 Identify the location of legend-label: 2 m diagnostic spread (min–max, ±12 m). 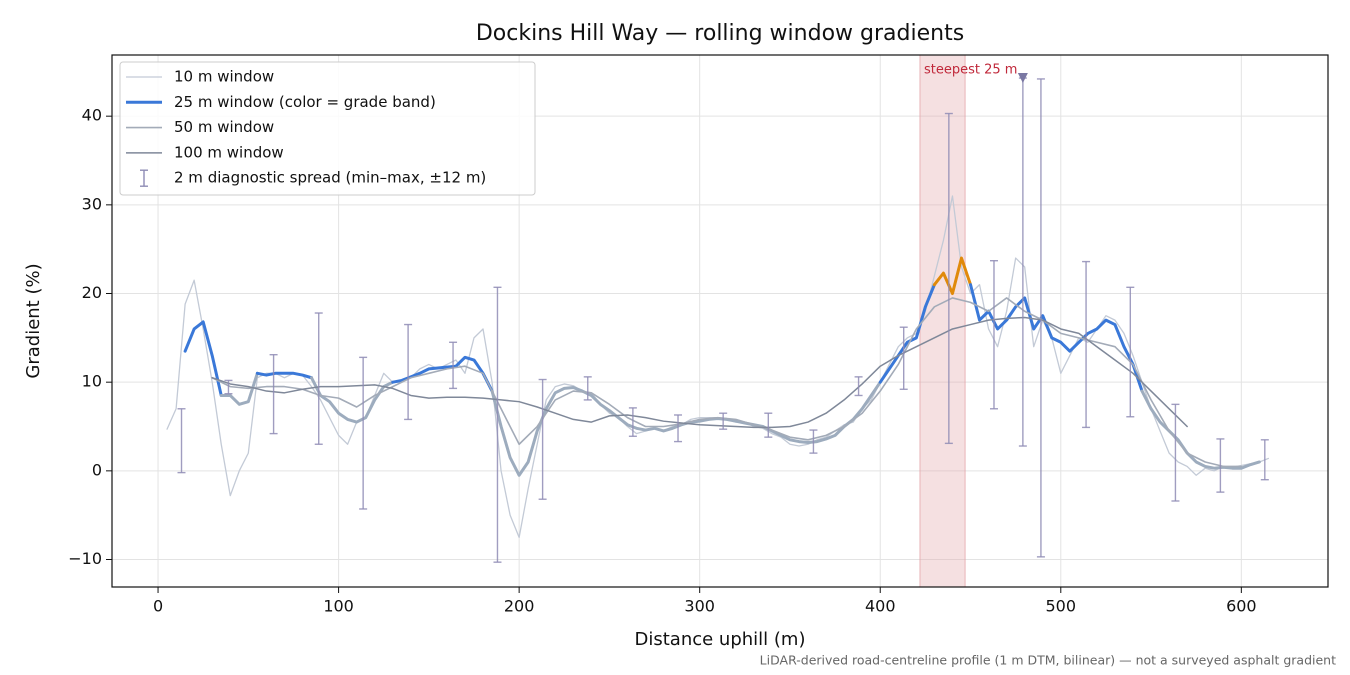
(330, 178).